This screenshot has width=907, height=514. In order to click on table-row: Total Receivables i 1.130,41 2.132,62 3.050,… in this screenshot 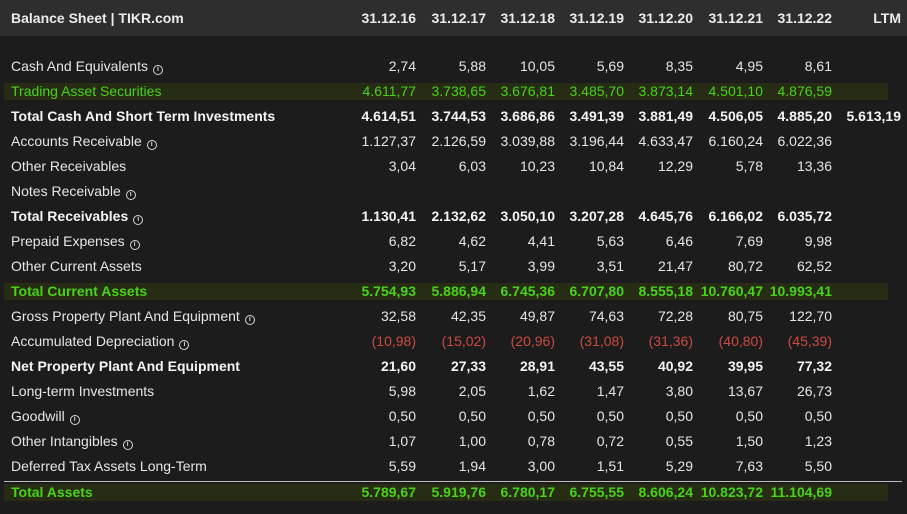, I will do `click(453, 216)`.